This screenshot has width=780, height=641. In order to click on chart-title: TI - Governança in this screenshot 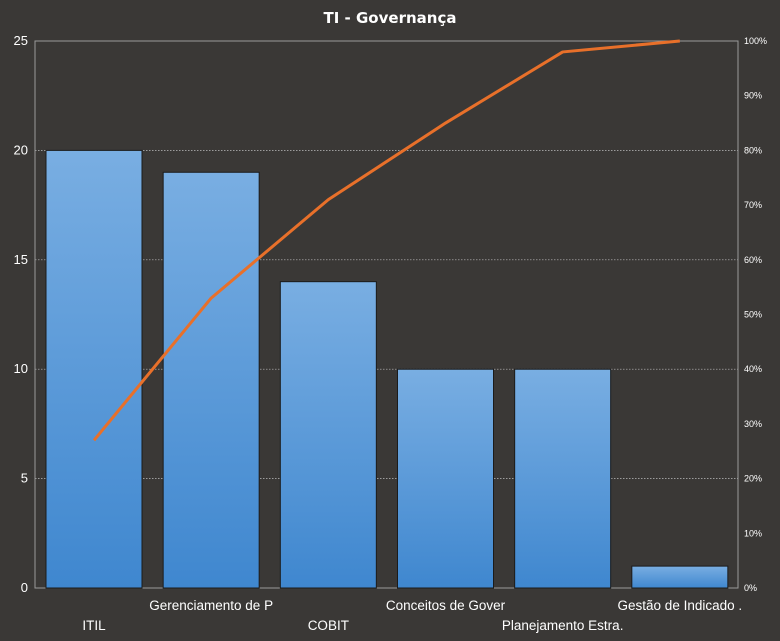, I will do `click(390, 18)`.